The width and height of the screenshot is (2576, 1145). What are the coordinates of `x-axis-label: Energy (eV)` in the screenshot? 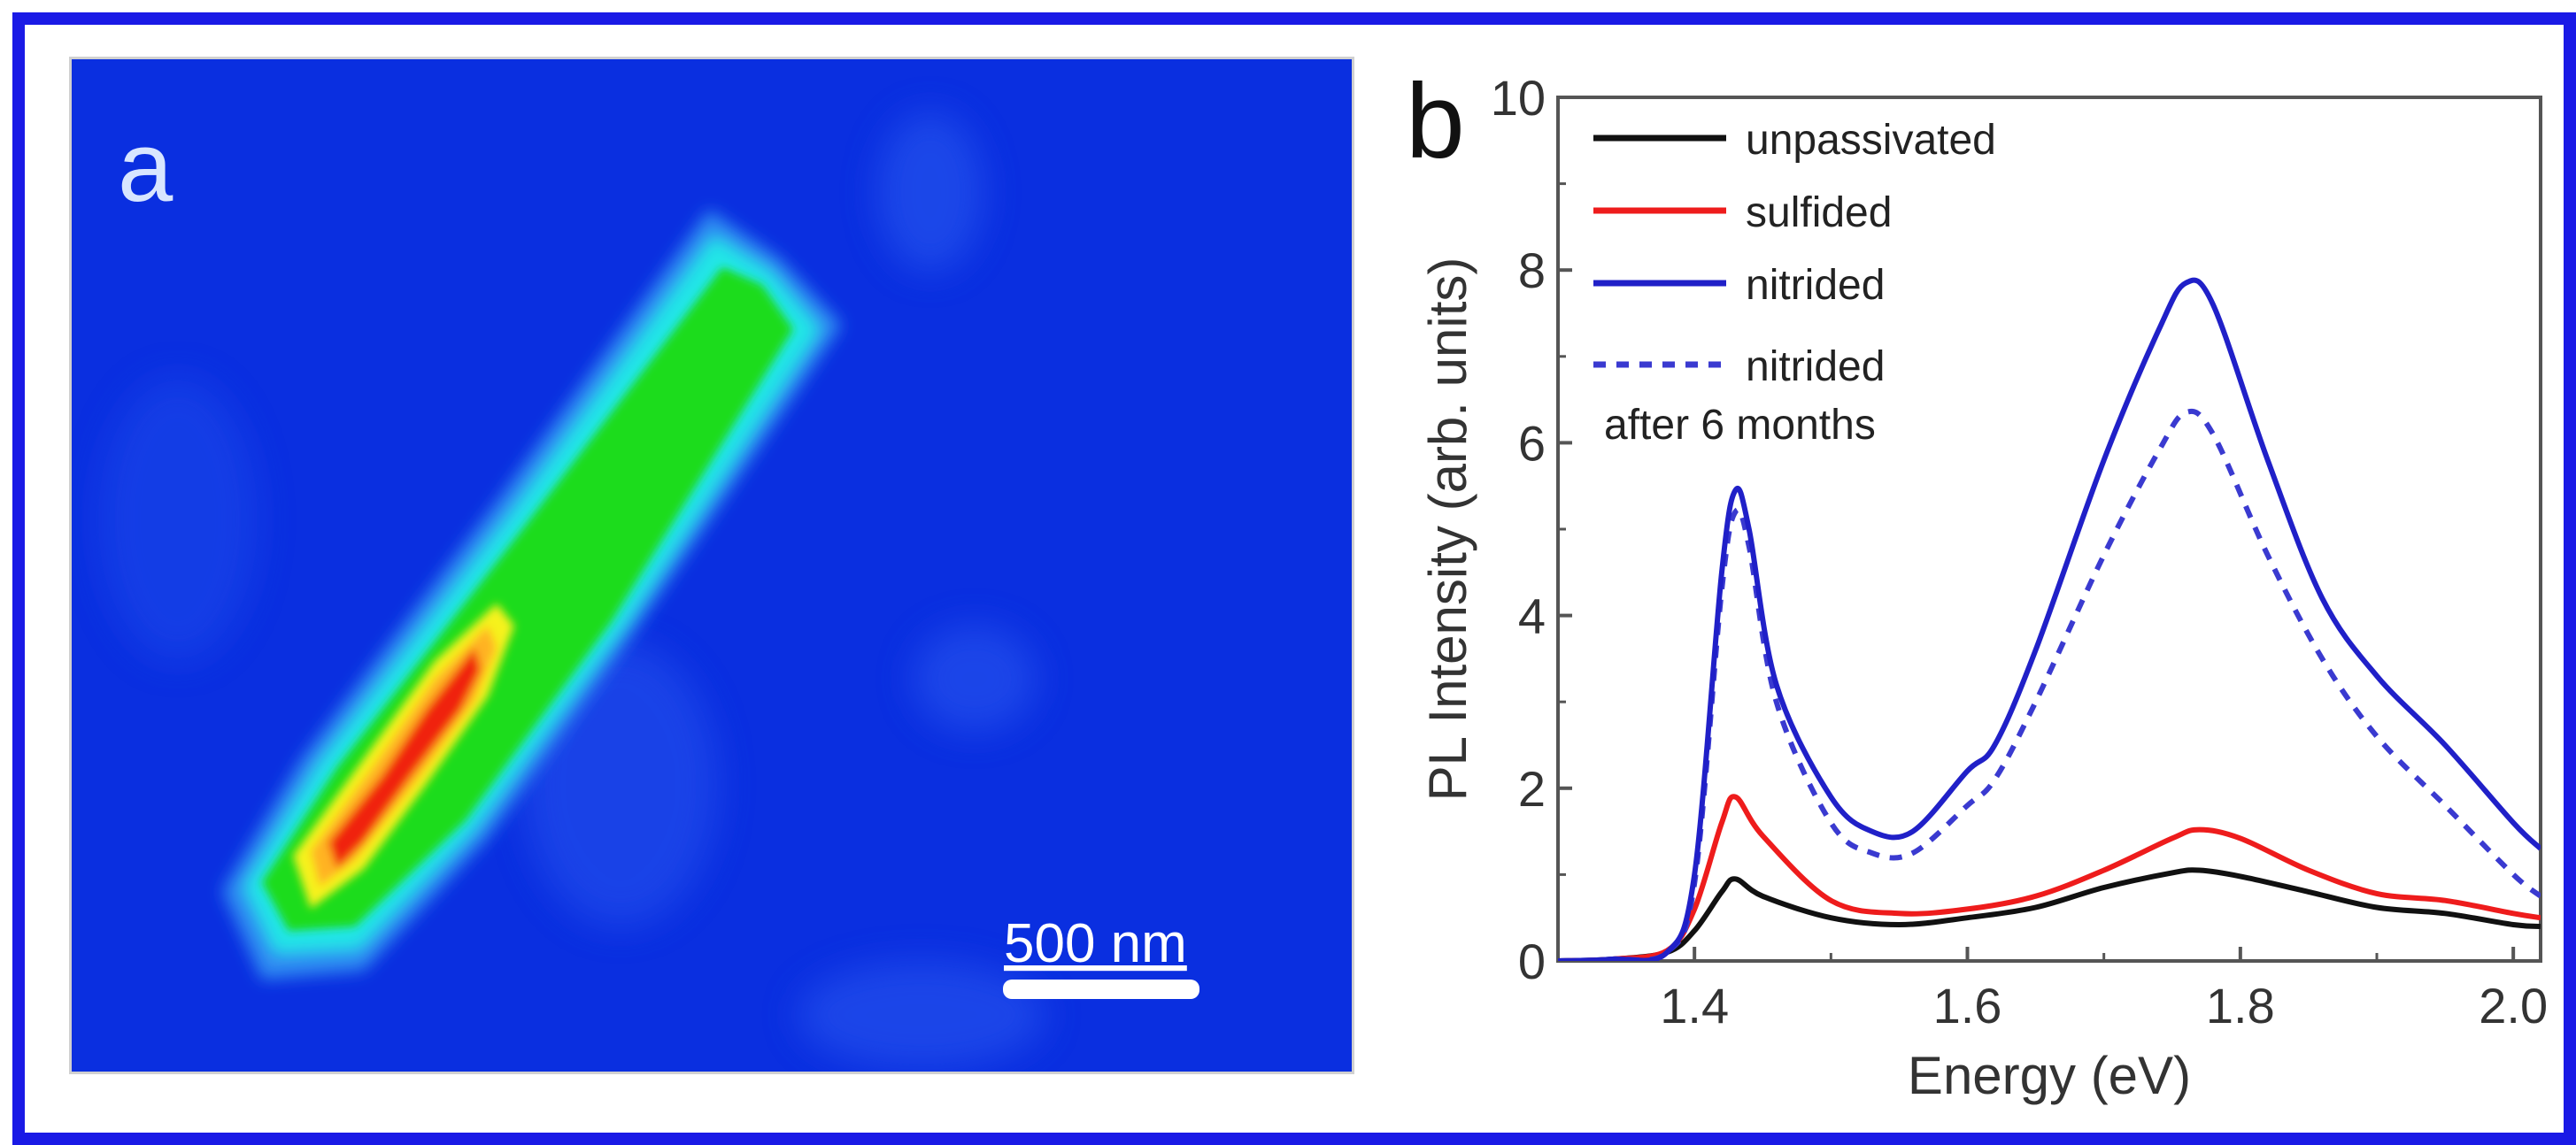 It's located at (2049, 1076).